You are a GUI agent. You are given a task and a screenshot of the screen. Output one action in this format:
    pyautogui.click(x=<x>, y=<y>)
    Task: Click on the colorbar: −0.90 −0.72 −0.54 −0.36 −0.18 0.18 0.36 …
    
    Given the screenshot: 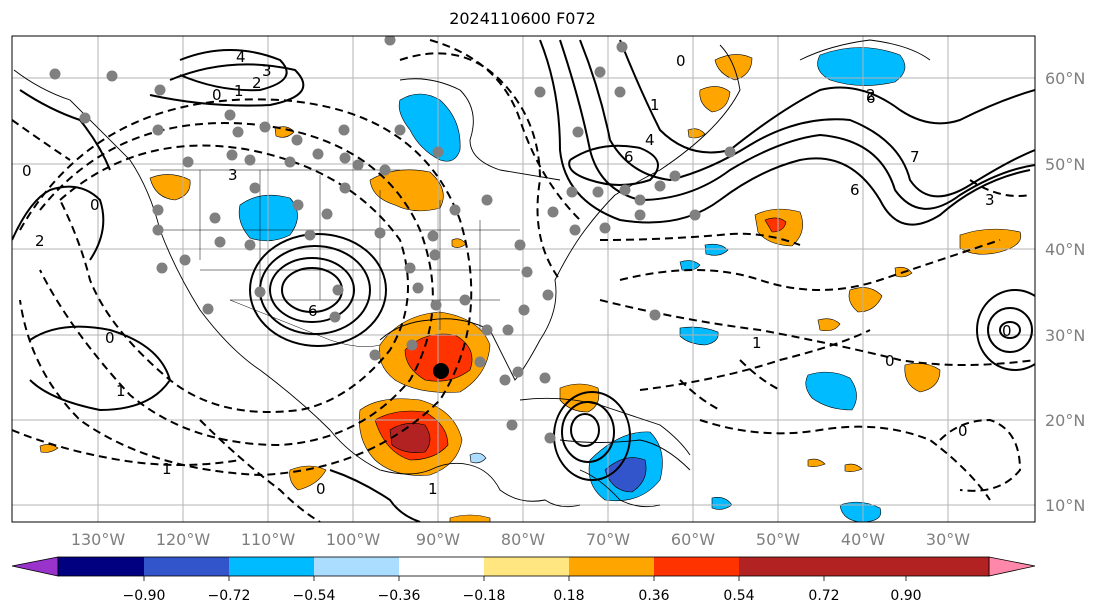 What is the action you would take?
    pyautogui.click(x=523, y=580)
    